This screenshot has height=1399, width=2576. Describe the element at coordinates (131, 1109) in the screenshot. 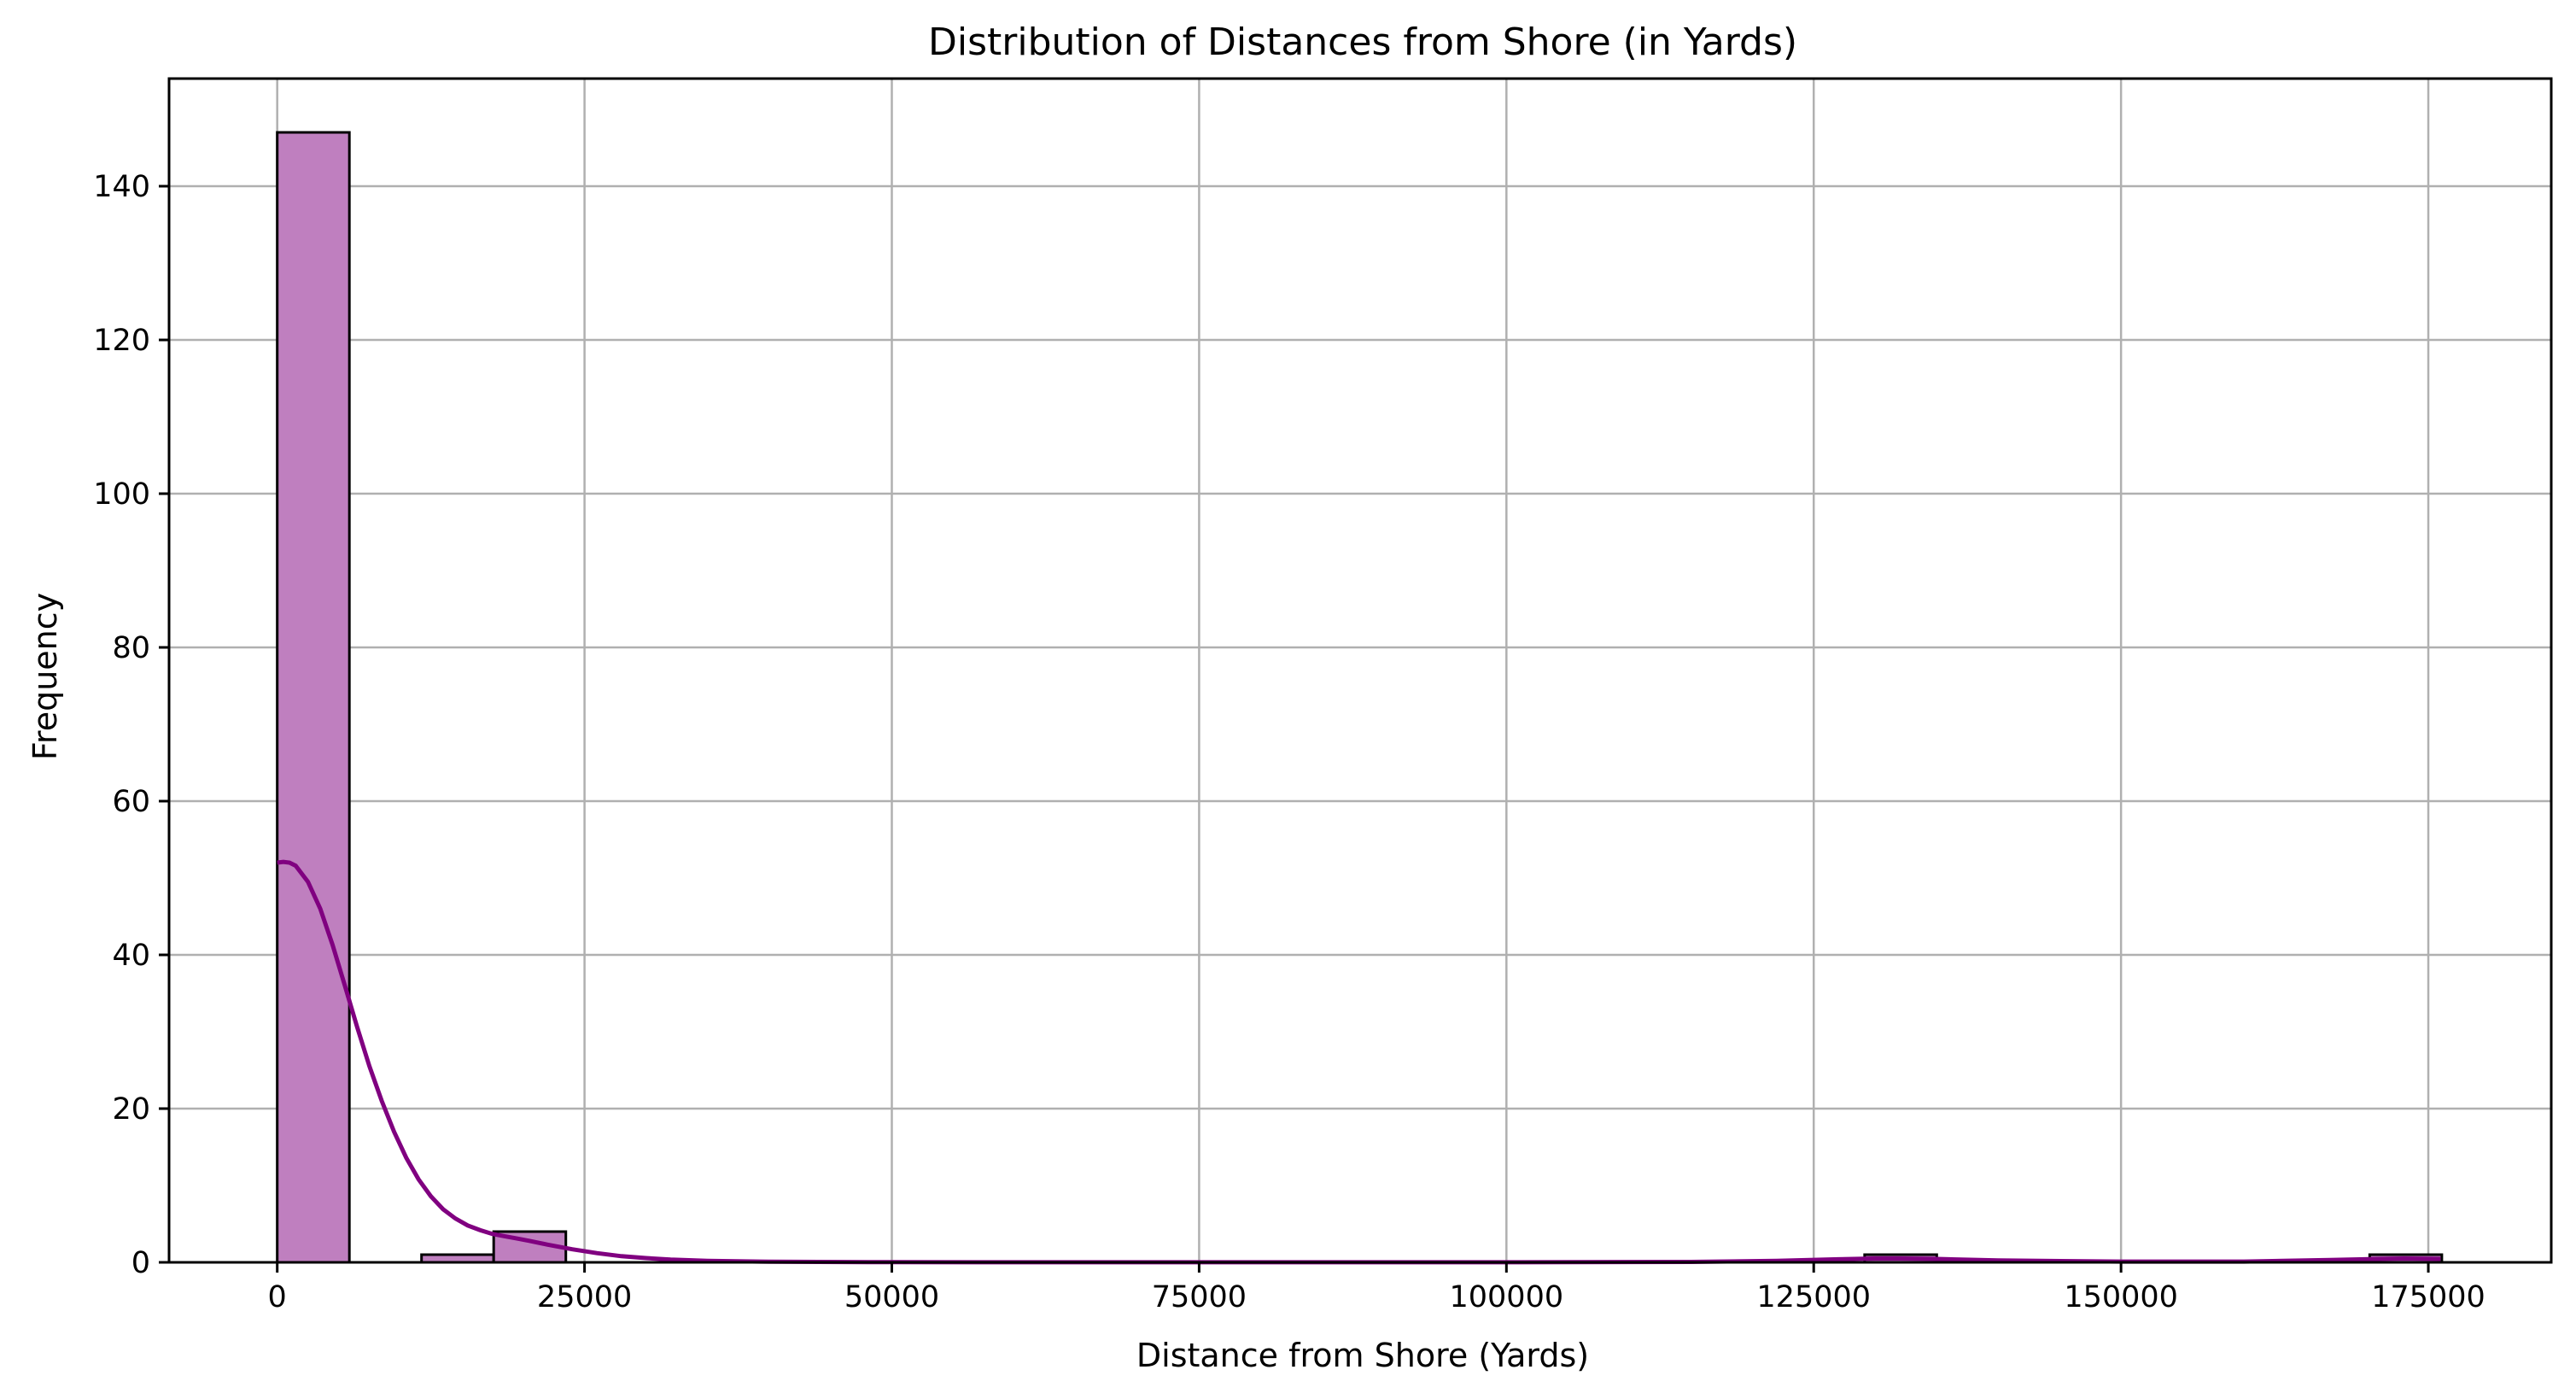

I see `y-tick-label-1: 20` at that location.